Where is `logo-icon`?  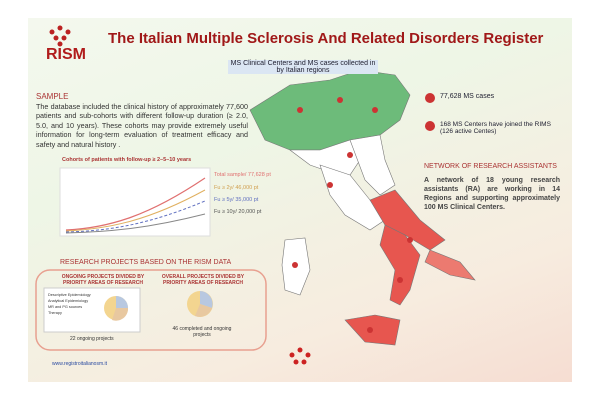
logo-icon is located at coordinates (60, 36).